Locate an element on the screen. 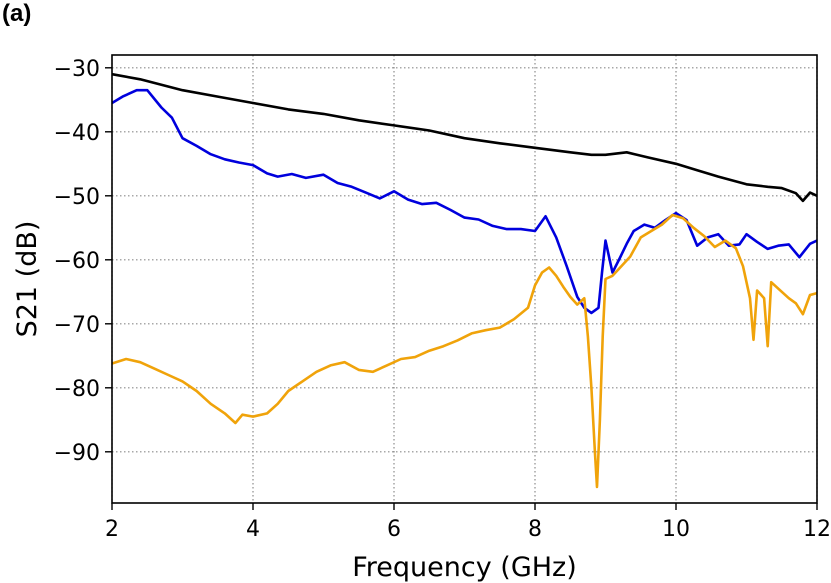 This screenshot has width=831, height=583. x-tick-label: 2 is located at coordinates (112, 529).